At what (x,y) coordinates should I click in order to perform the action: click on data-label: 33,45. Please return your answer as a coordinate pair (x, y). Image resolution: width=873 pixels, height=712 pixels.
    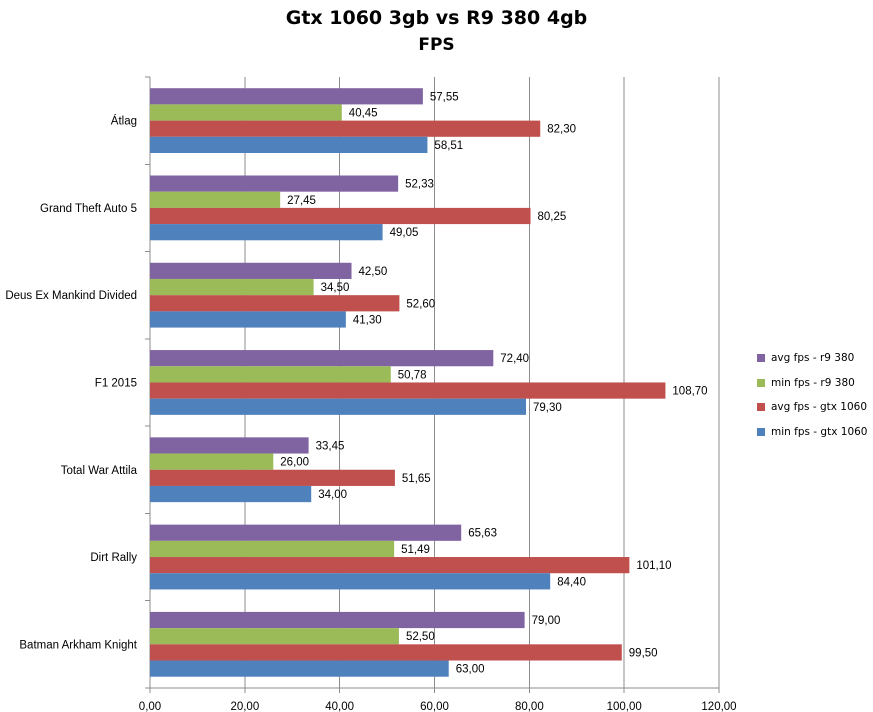
    Looking at the image, I should click on (330, 446).